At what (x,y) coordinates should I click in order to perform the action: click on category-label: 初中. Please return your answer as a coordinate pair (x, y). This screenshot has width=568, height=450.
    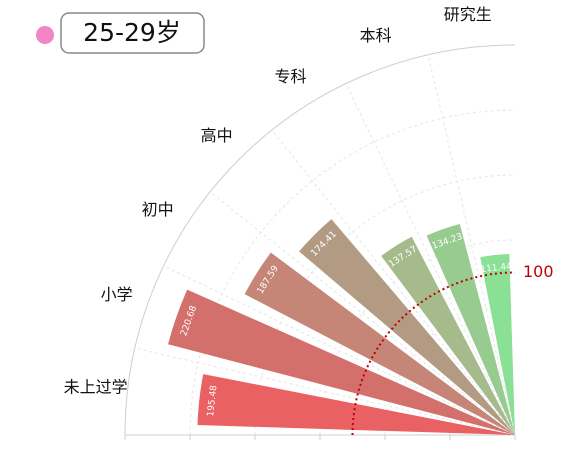
    Looking at the image, I should click on (158, 209).